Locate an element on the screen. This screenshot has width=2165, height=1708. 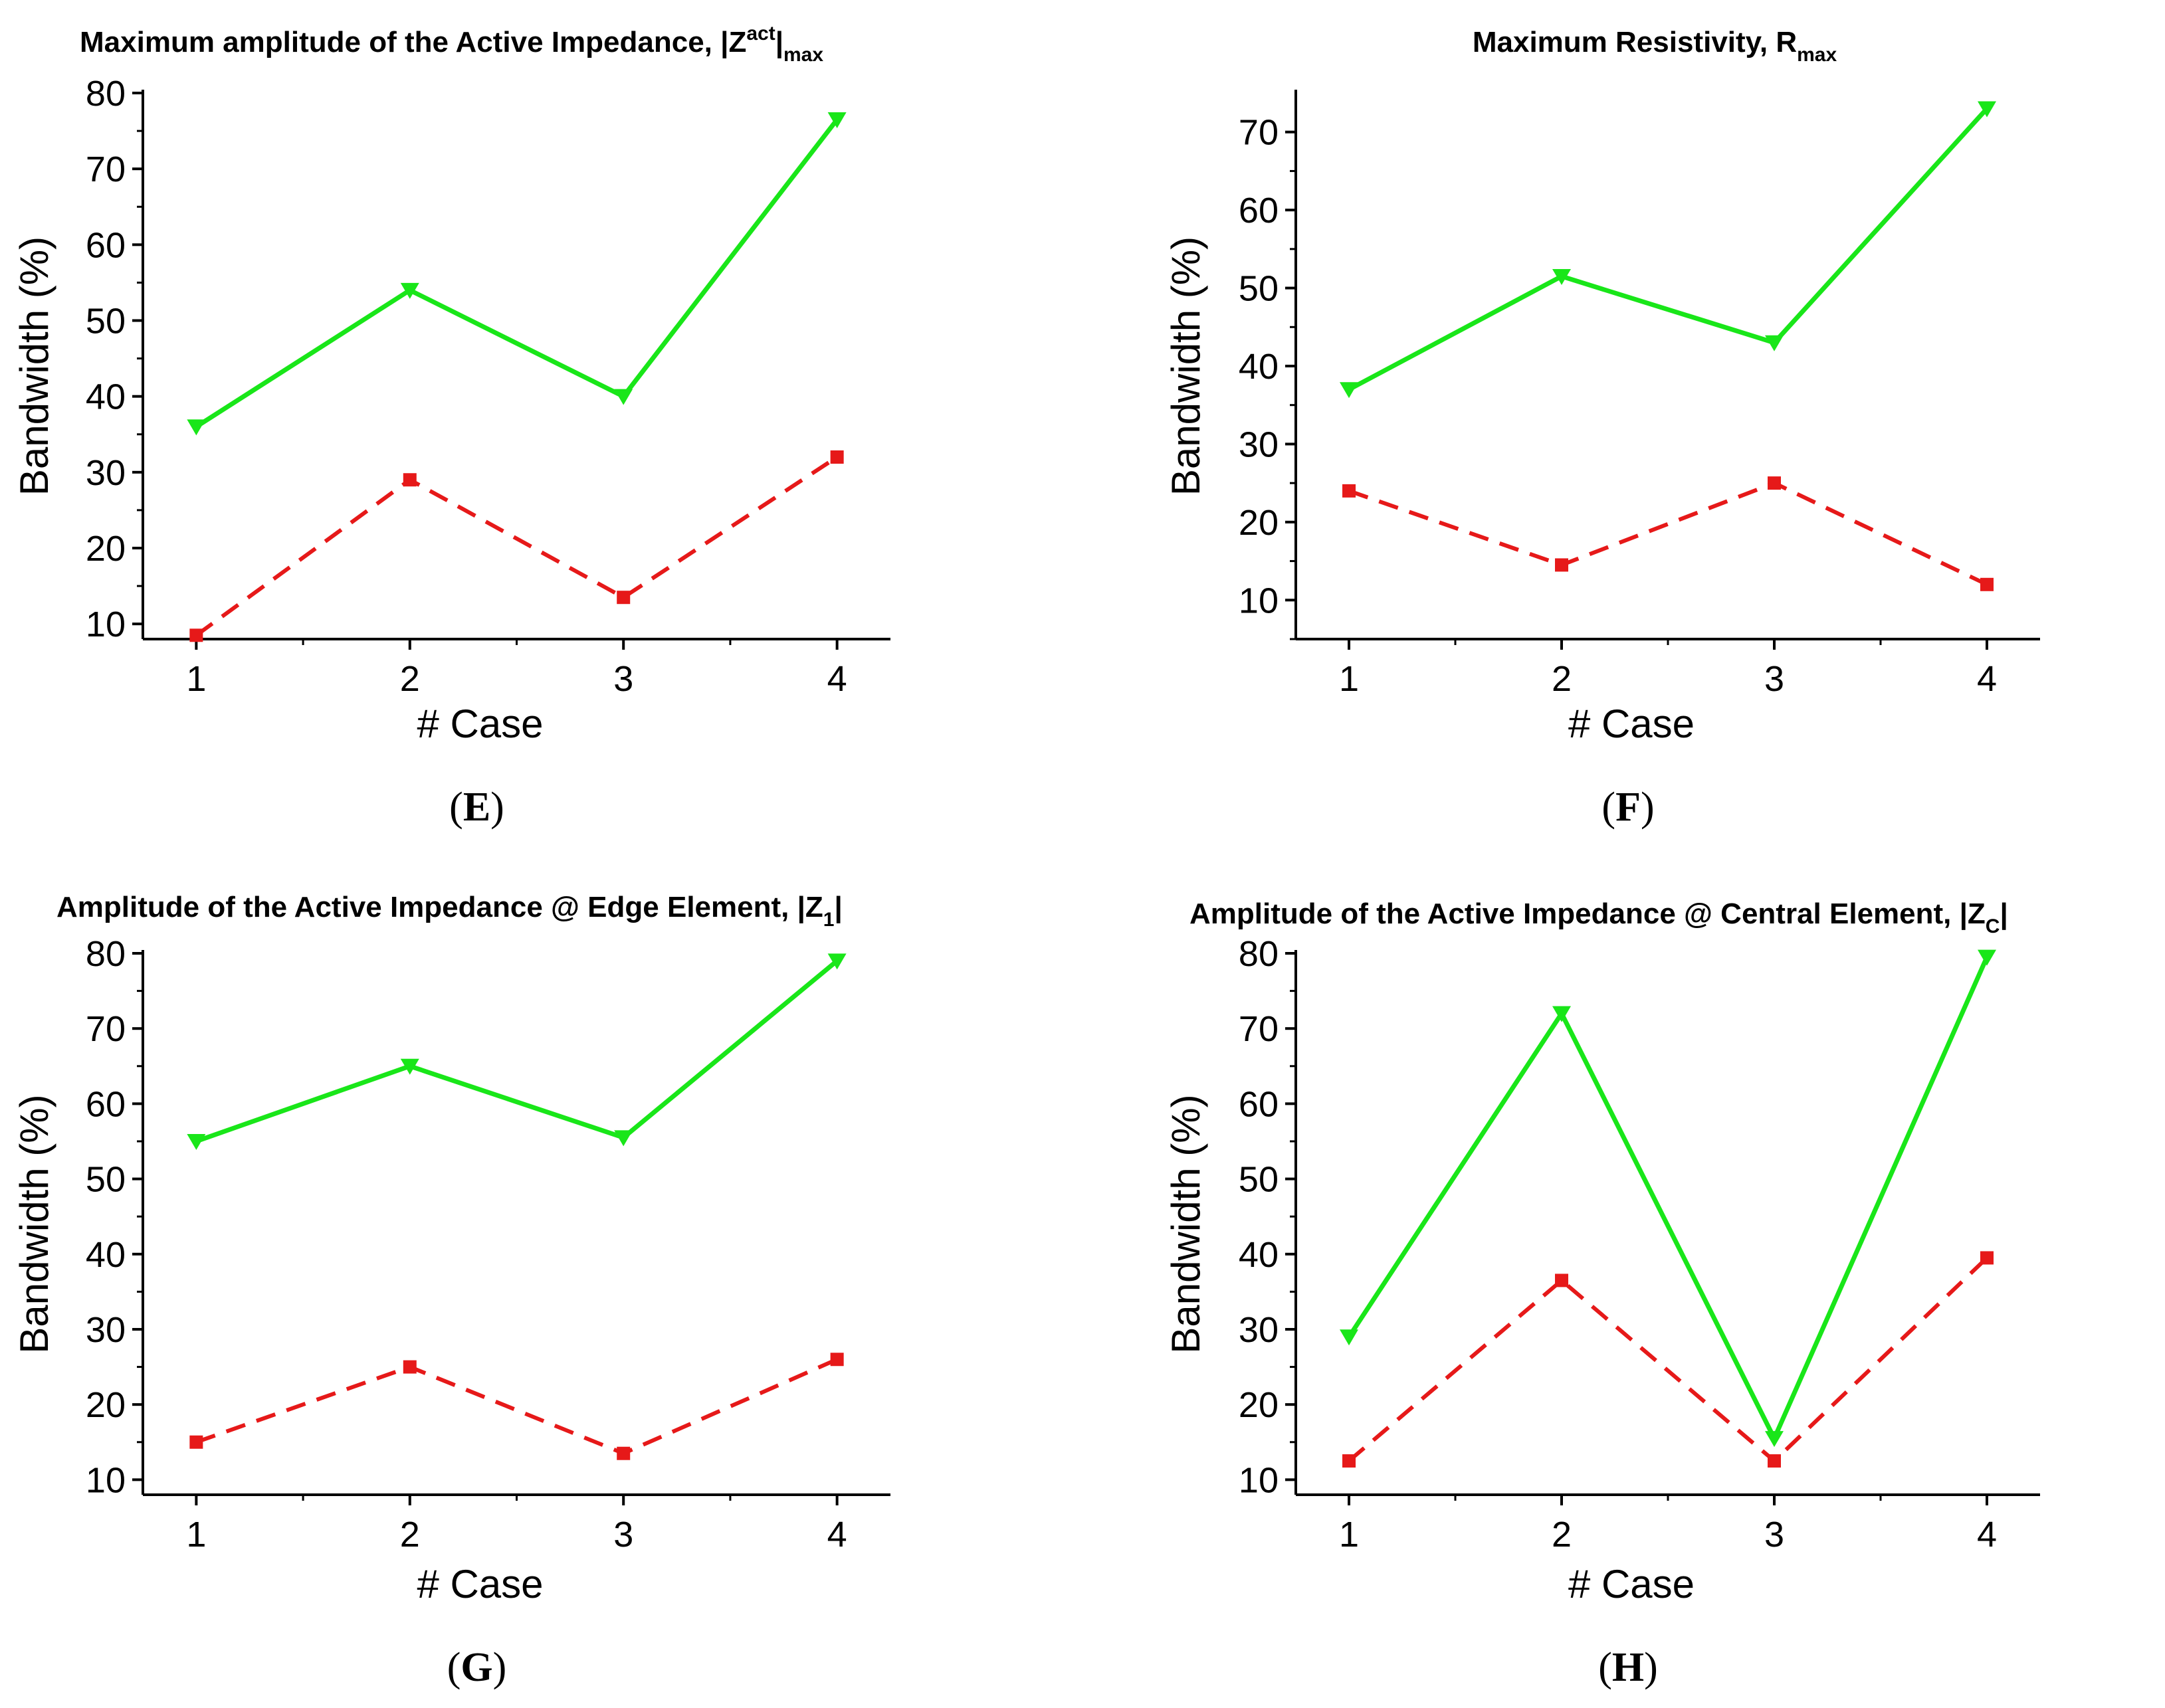
panel-caption-letter: E is located at coordinates (476, 807).